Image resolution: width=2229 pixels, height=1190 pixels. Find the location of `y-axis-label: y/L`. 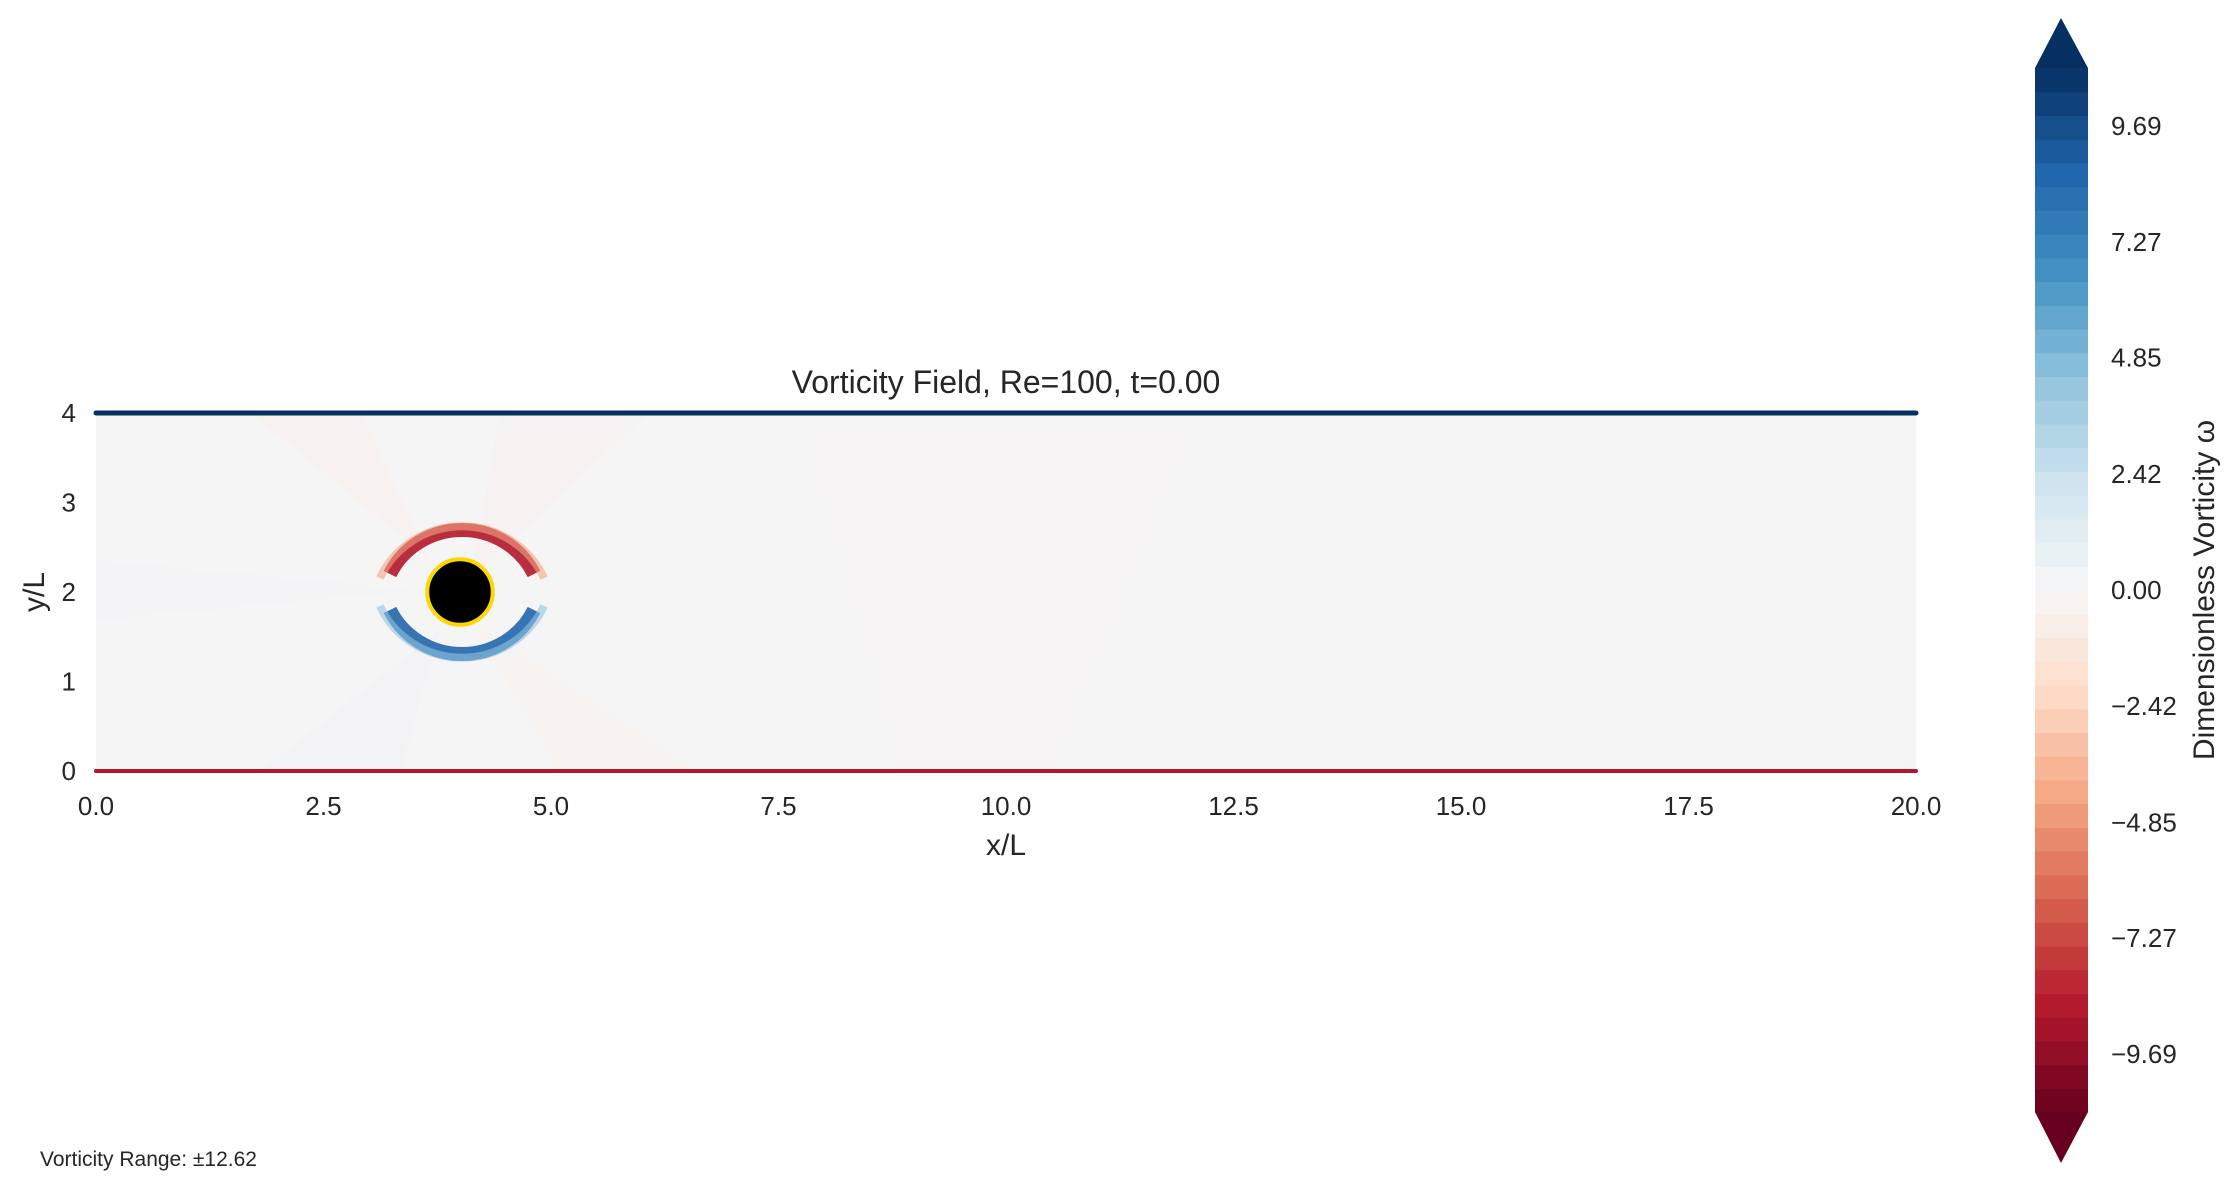

y-axis-label: y/L is located at coordinates (34, 592).